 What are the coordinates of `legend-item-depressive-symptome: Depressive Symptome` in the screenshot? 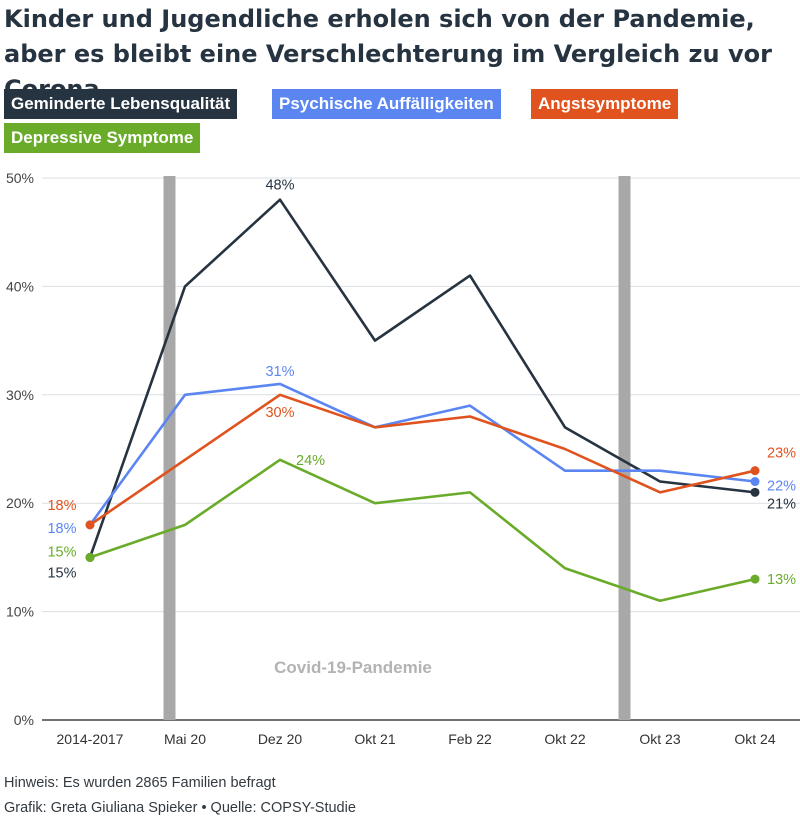 It's located at (102, 138).